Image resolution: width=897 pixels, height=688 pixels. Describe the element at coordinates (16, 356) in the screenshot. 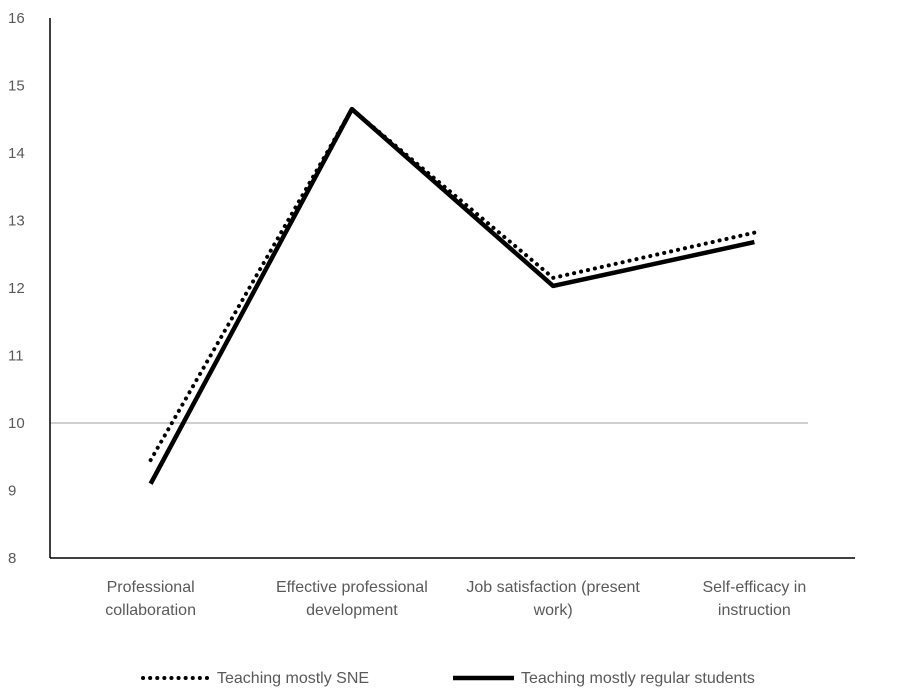

I see `y-tick-label: 11` at that location.